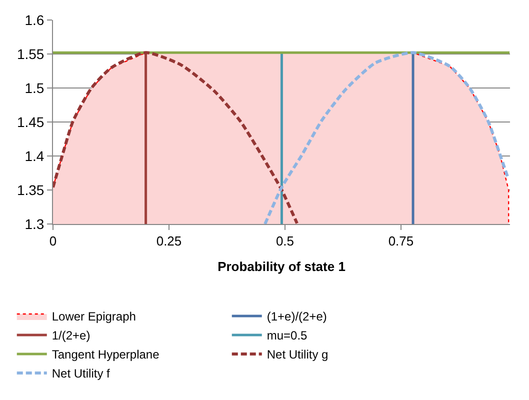  I want to click on legend-label: (1+e)/(2+e), so click(296, 317).